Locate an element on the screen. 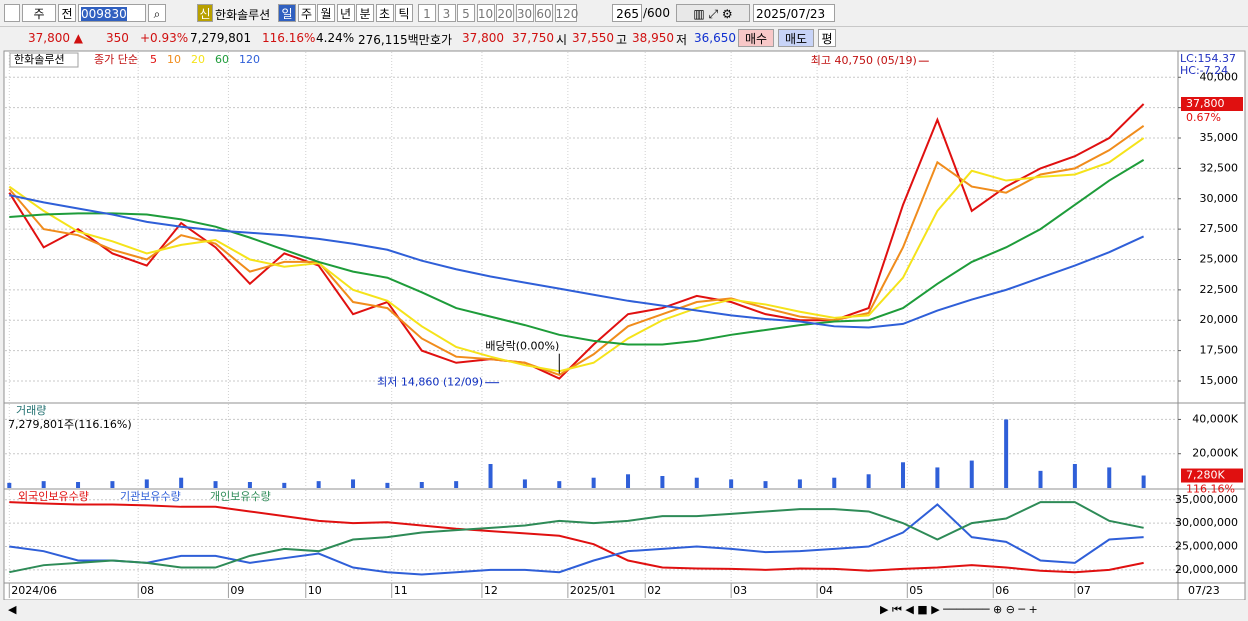  pane-title: 거래량 is located at coordinates (31, 410).